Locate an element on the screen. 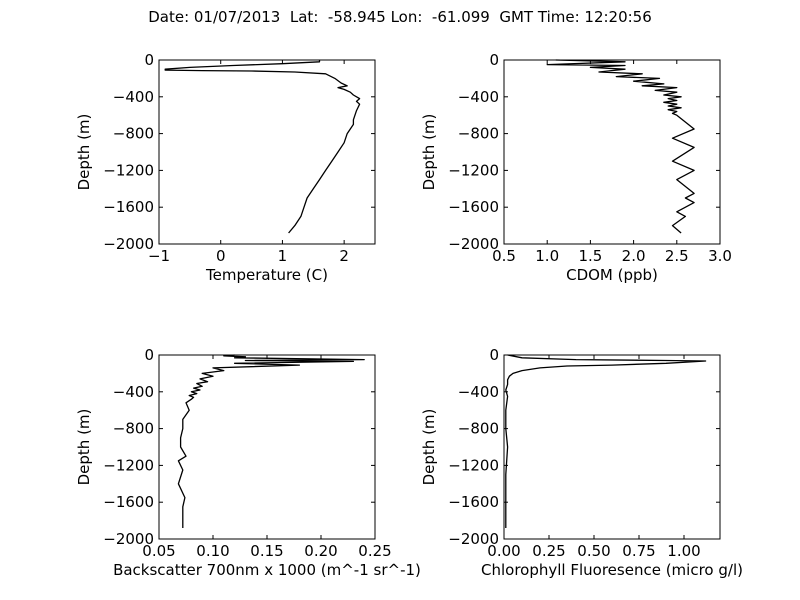  chlorophyll-x-tick-label: 0.00 is located at coordinates (503, 551).